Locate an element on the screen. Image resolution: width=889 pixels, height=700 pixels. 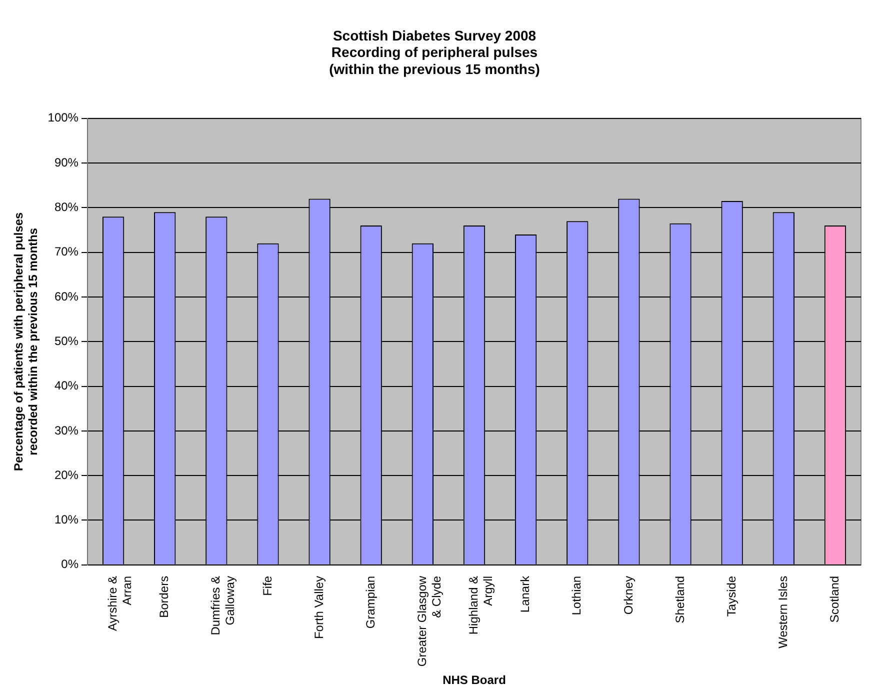
x-tick-label: Fife is located at coordinates (267, 586).